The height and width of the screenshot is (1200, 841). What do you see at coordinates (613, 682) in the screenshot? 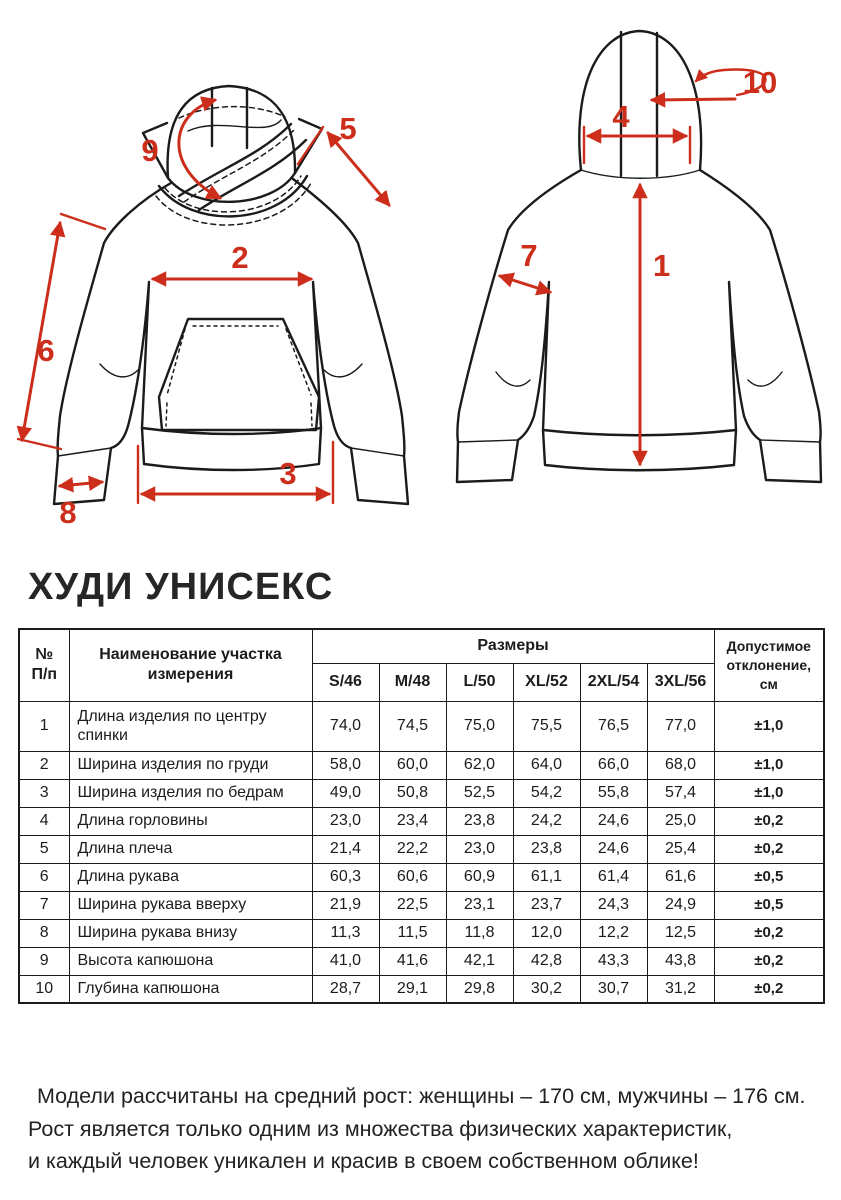
I see `header-size-2xl54: 2XL/54` at bounding box center [613, 682].